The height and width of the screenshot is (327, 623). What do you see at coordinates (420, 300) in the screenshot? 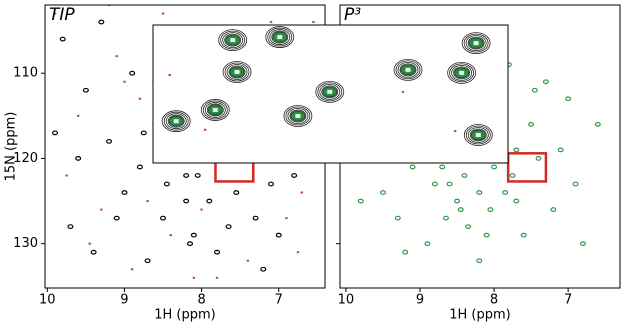
I see `x-tick-label: 9` at bounding box center [420, 300].